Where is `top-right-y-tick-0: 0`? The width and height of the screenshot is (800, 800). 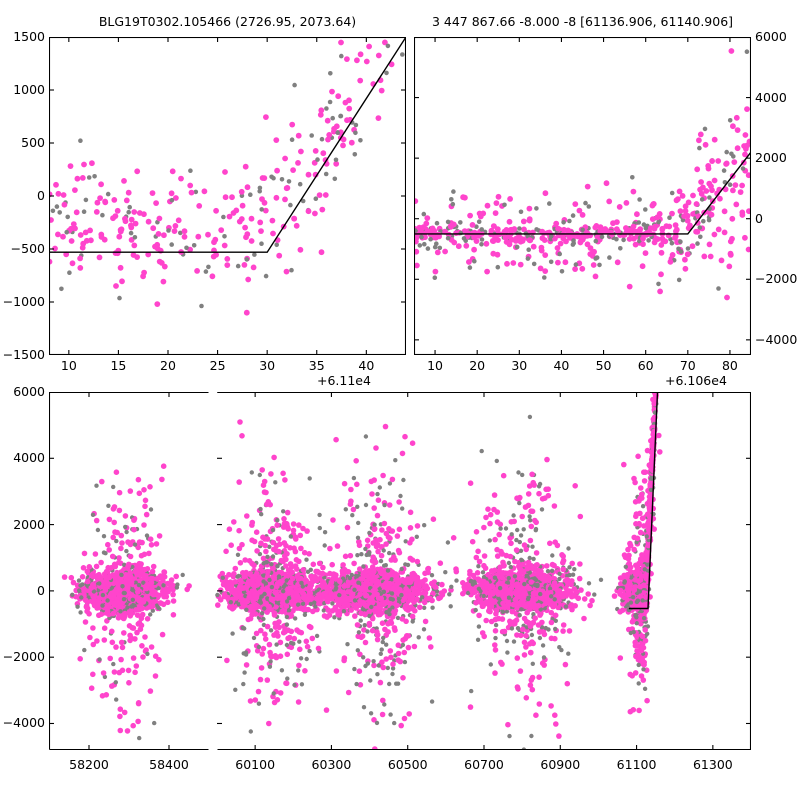
top-right-y-tick-0: 0 is located at coordinates (759, 218).